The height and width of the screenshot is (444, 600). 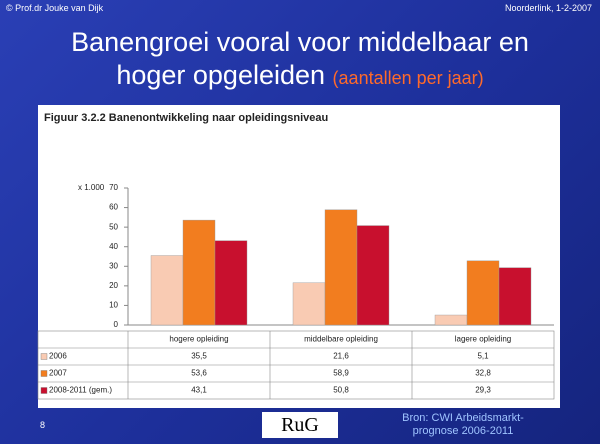 What do you see at coordinates (113, 285) in the screenshot?
I see `y-tick-label: 20` at bounding box center [113, 285].